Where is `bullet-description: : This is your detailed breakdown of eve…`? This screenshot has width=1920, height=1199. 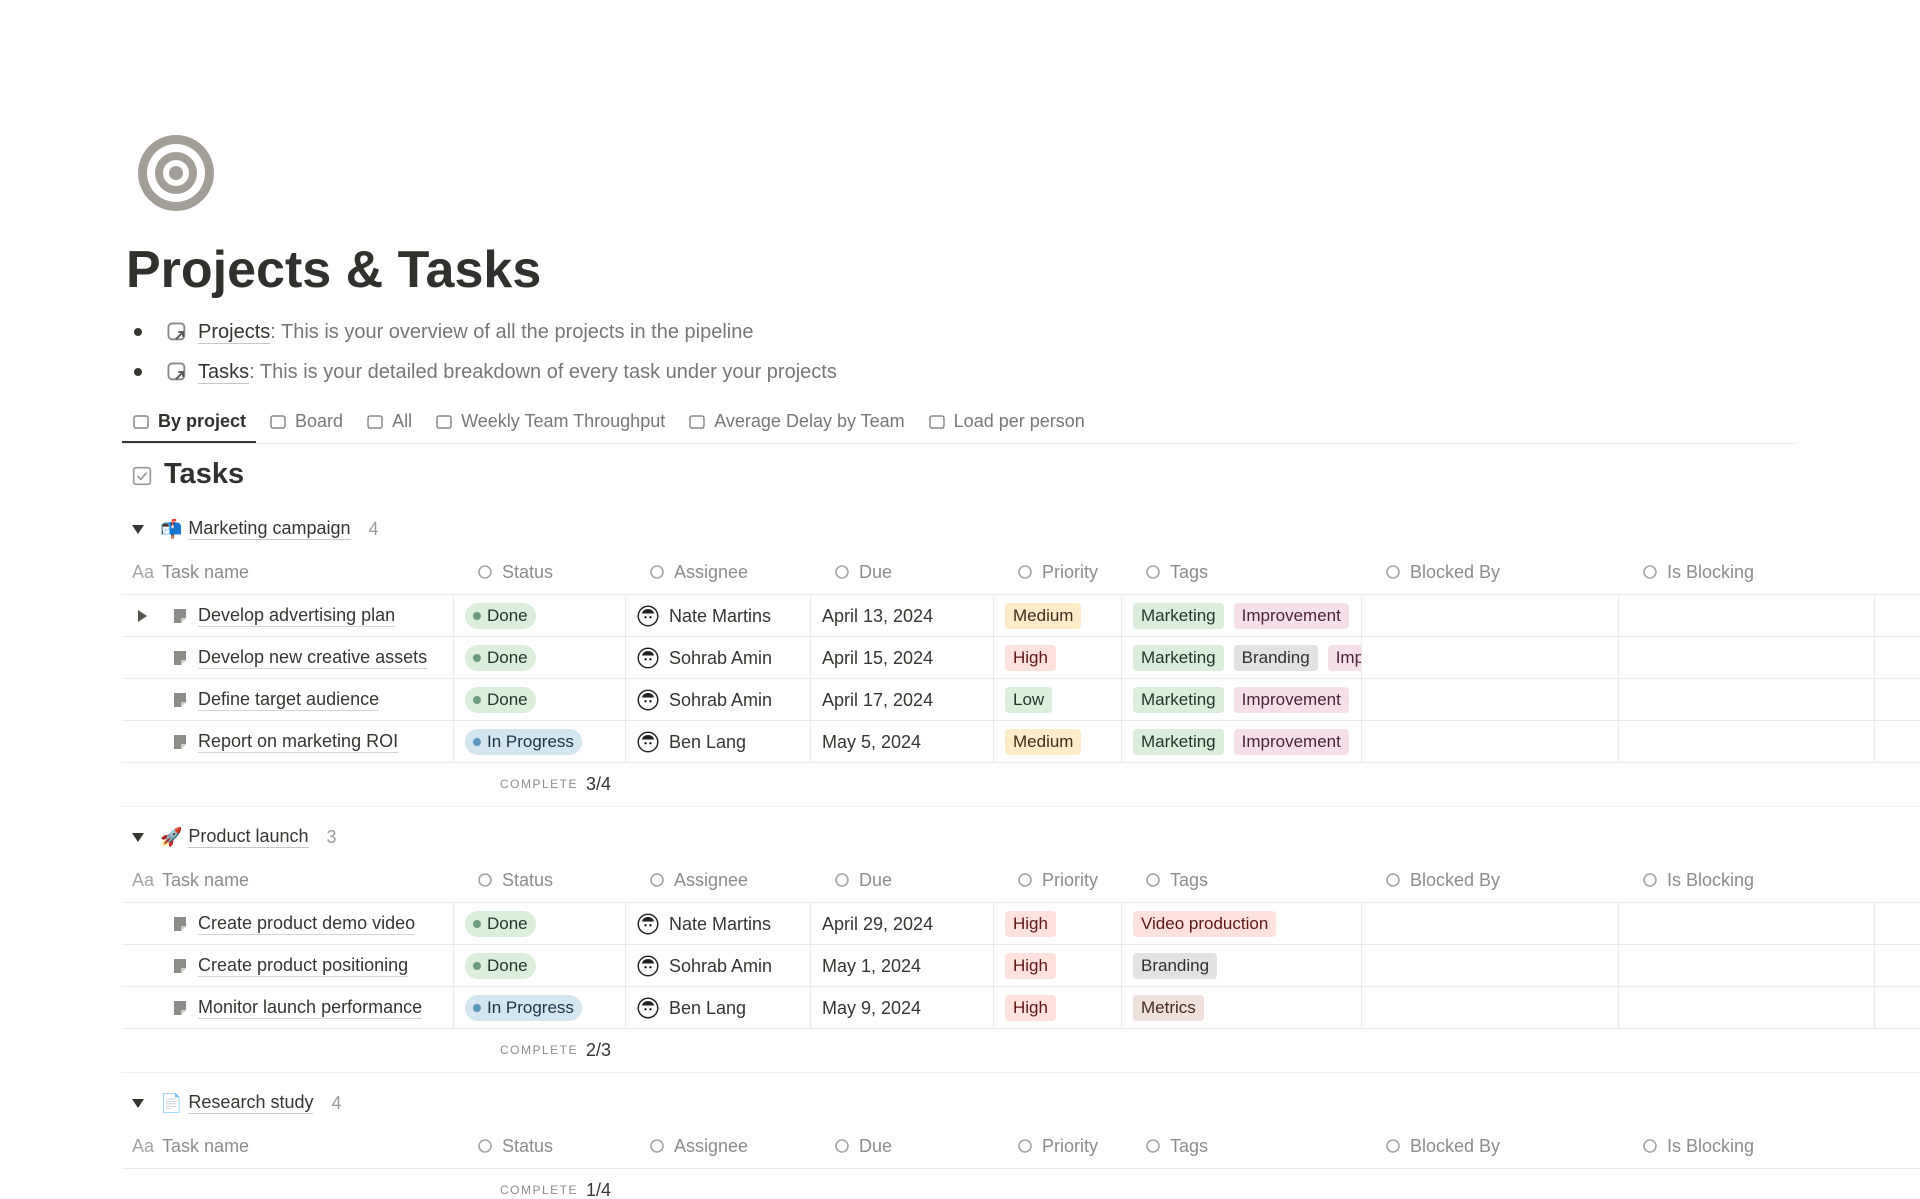
bullet-description: : This is your detailed breakdown of eve… is located at coordinates (543, 371).